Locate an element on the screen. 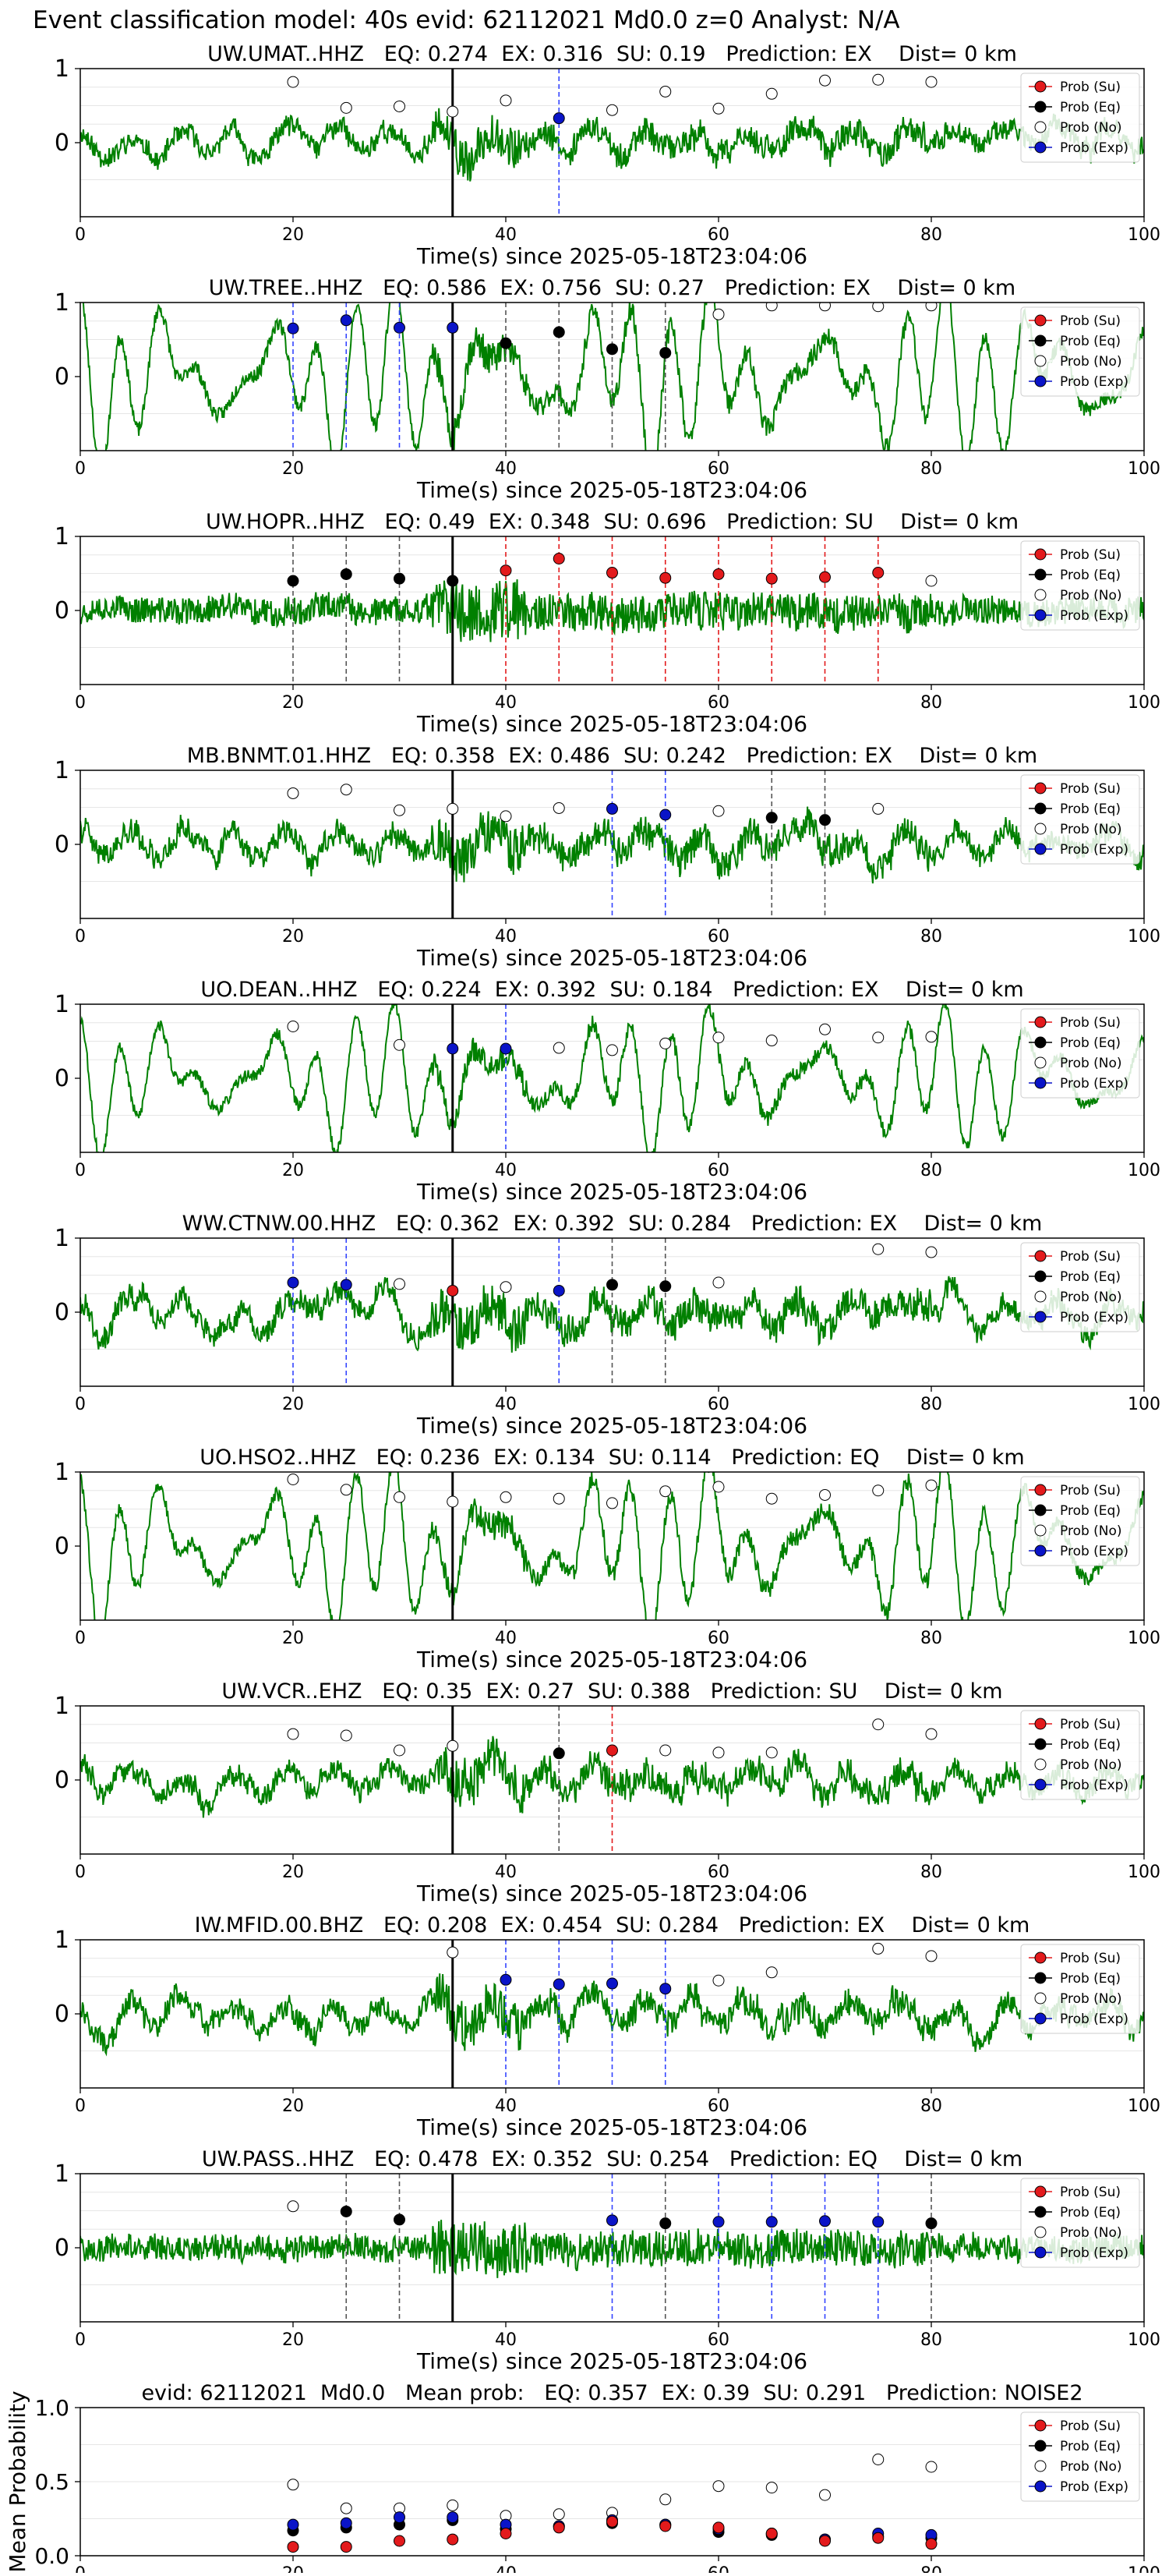  axes-frame is located at coordinates (612, 1546).